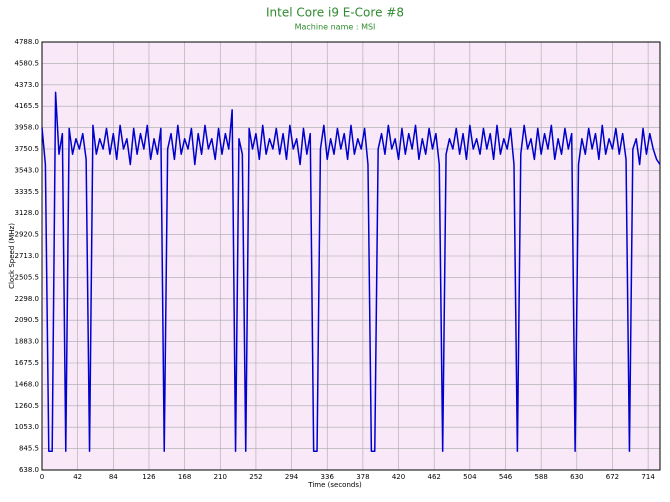  I want to click on x-tick-label: 126, so click(149, 477).